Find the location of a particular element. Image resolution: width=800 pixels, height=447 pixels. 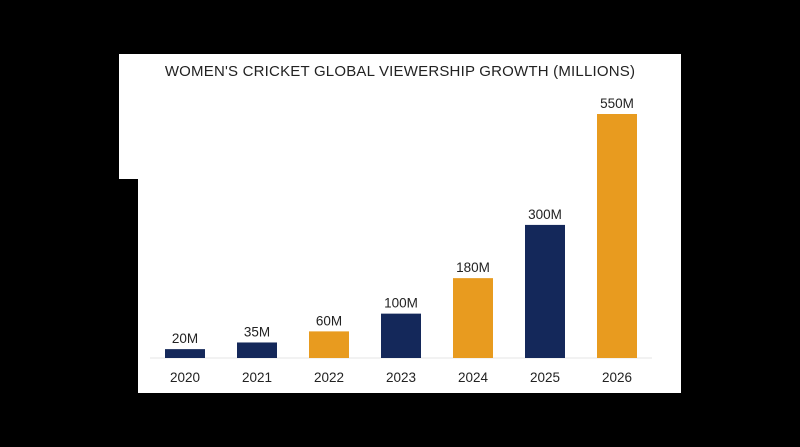

data-label-2026: 550M is located at coordinates (617, 103).